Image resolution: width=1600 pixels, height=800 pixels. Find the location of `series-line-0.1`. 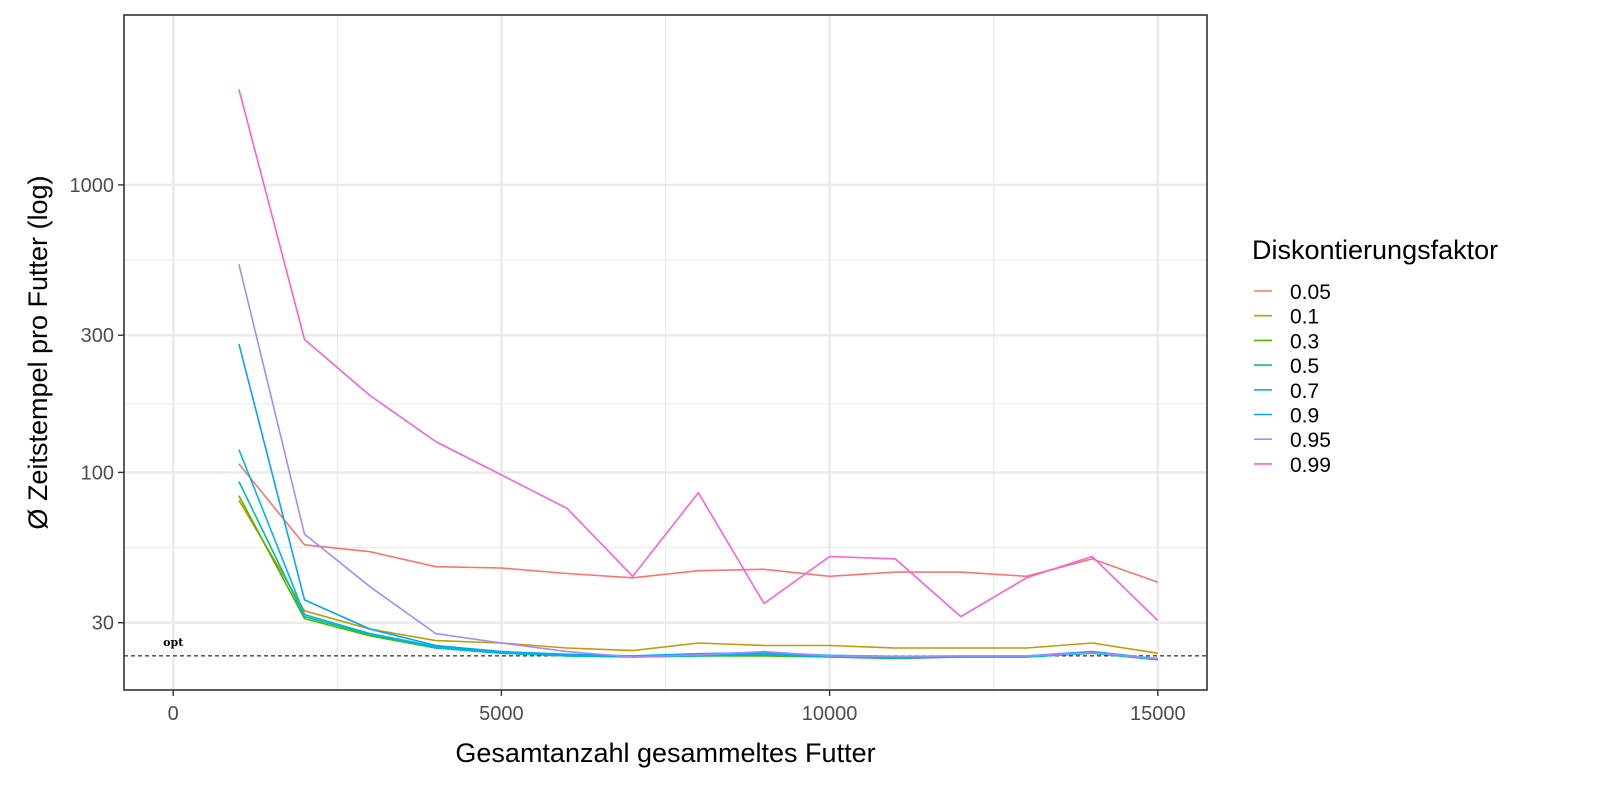

series-line-0.1 is located at coordinates (698, 576).